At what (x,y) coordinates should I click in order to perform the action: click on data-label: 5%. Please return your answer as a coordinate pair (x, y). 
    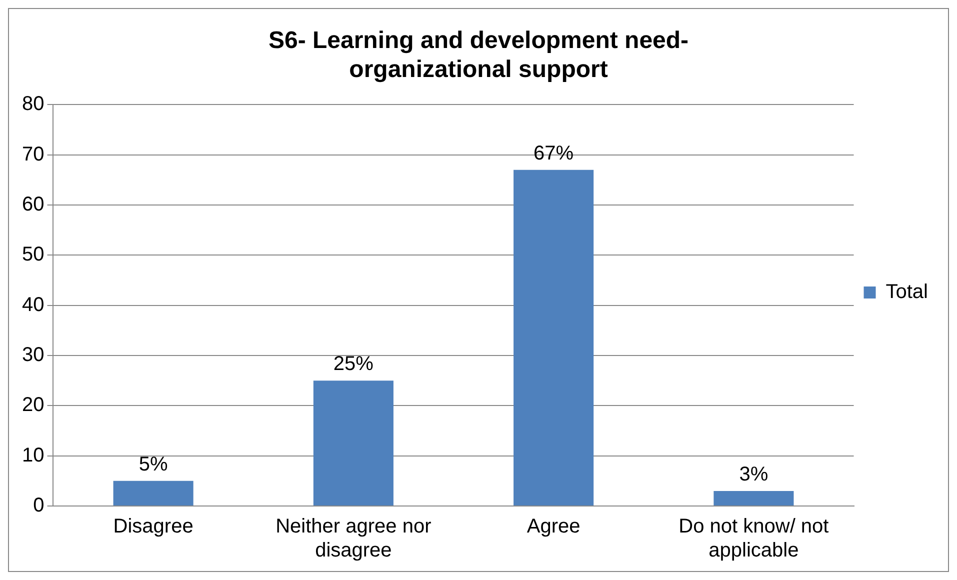
    Looking at the image, I should click on (153, 464).